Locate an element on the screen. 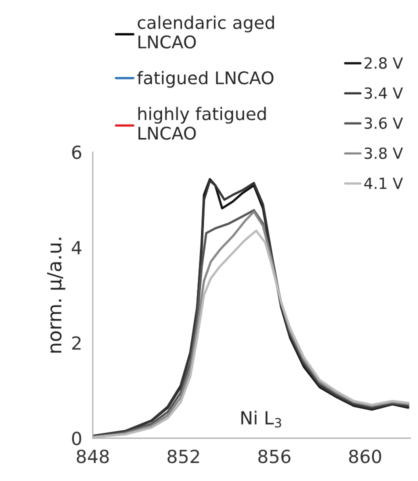  y-tick-label: 2 is located at coordinates (76, 343).